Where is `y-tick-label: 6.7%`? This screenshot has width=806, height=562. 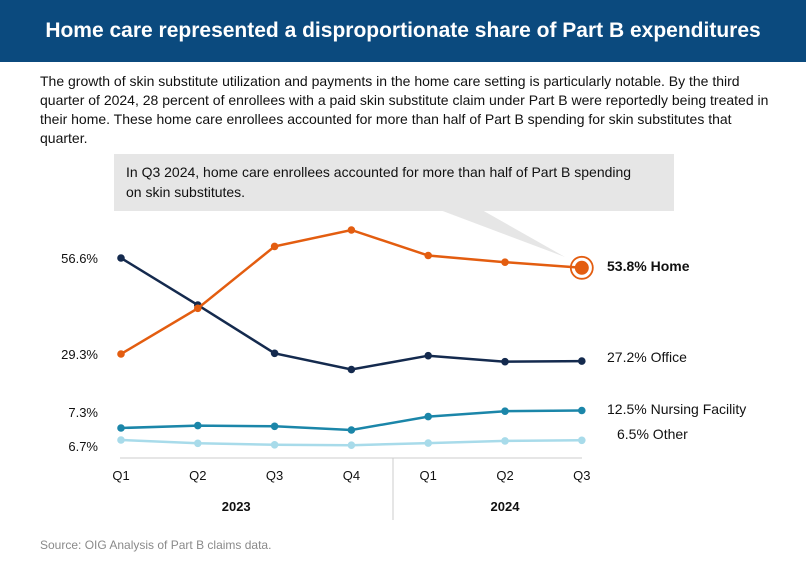 y-tick-label: 6.7% is located at coordinates (83, 446).